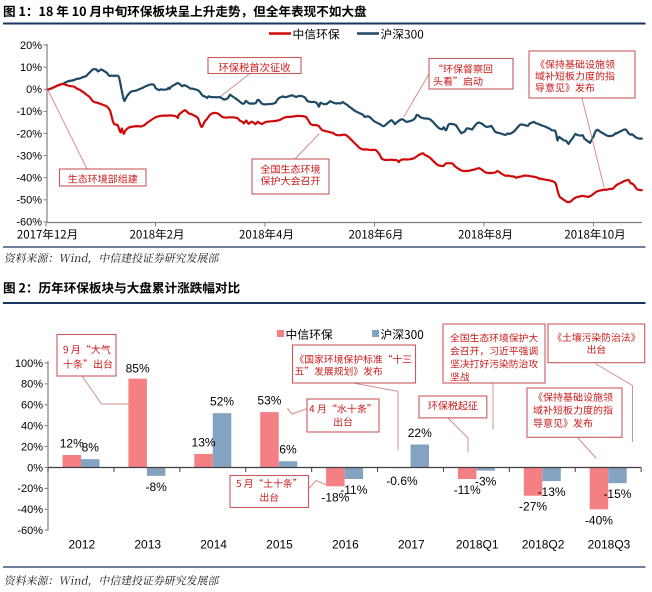 This screenshot has height=592, width=652. I want to click on svg-text: 52%, so click(222, 402).